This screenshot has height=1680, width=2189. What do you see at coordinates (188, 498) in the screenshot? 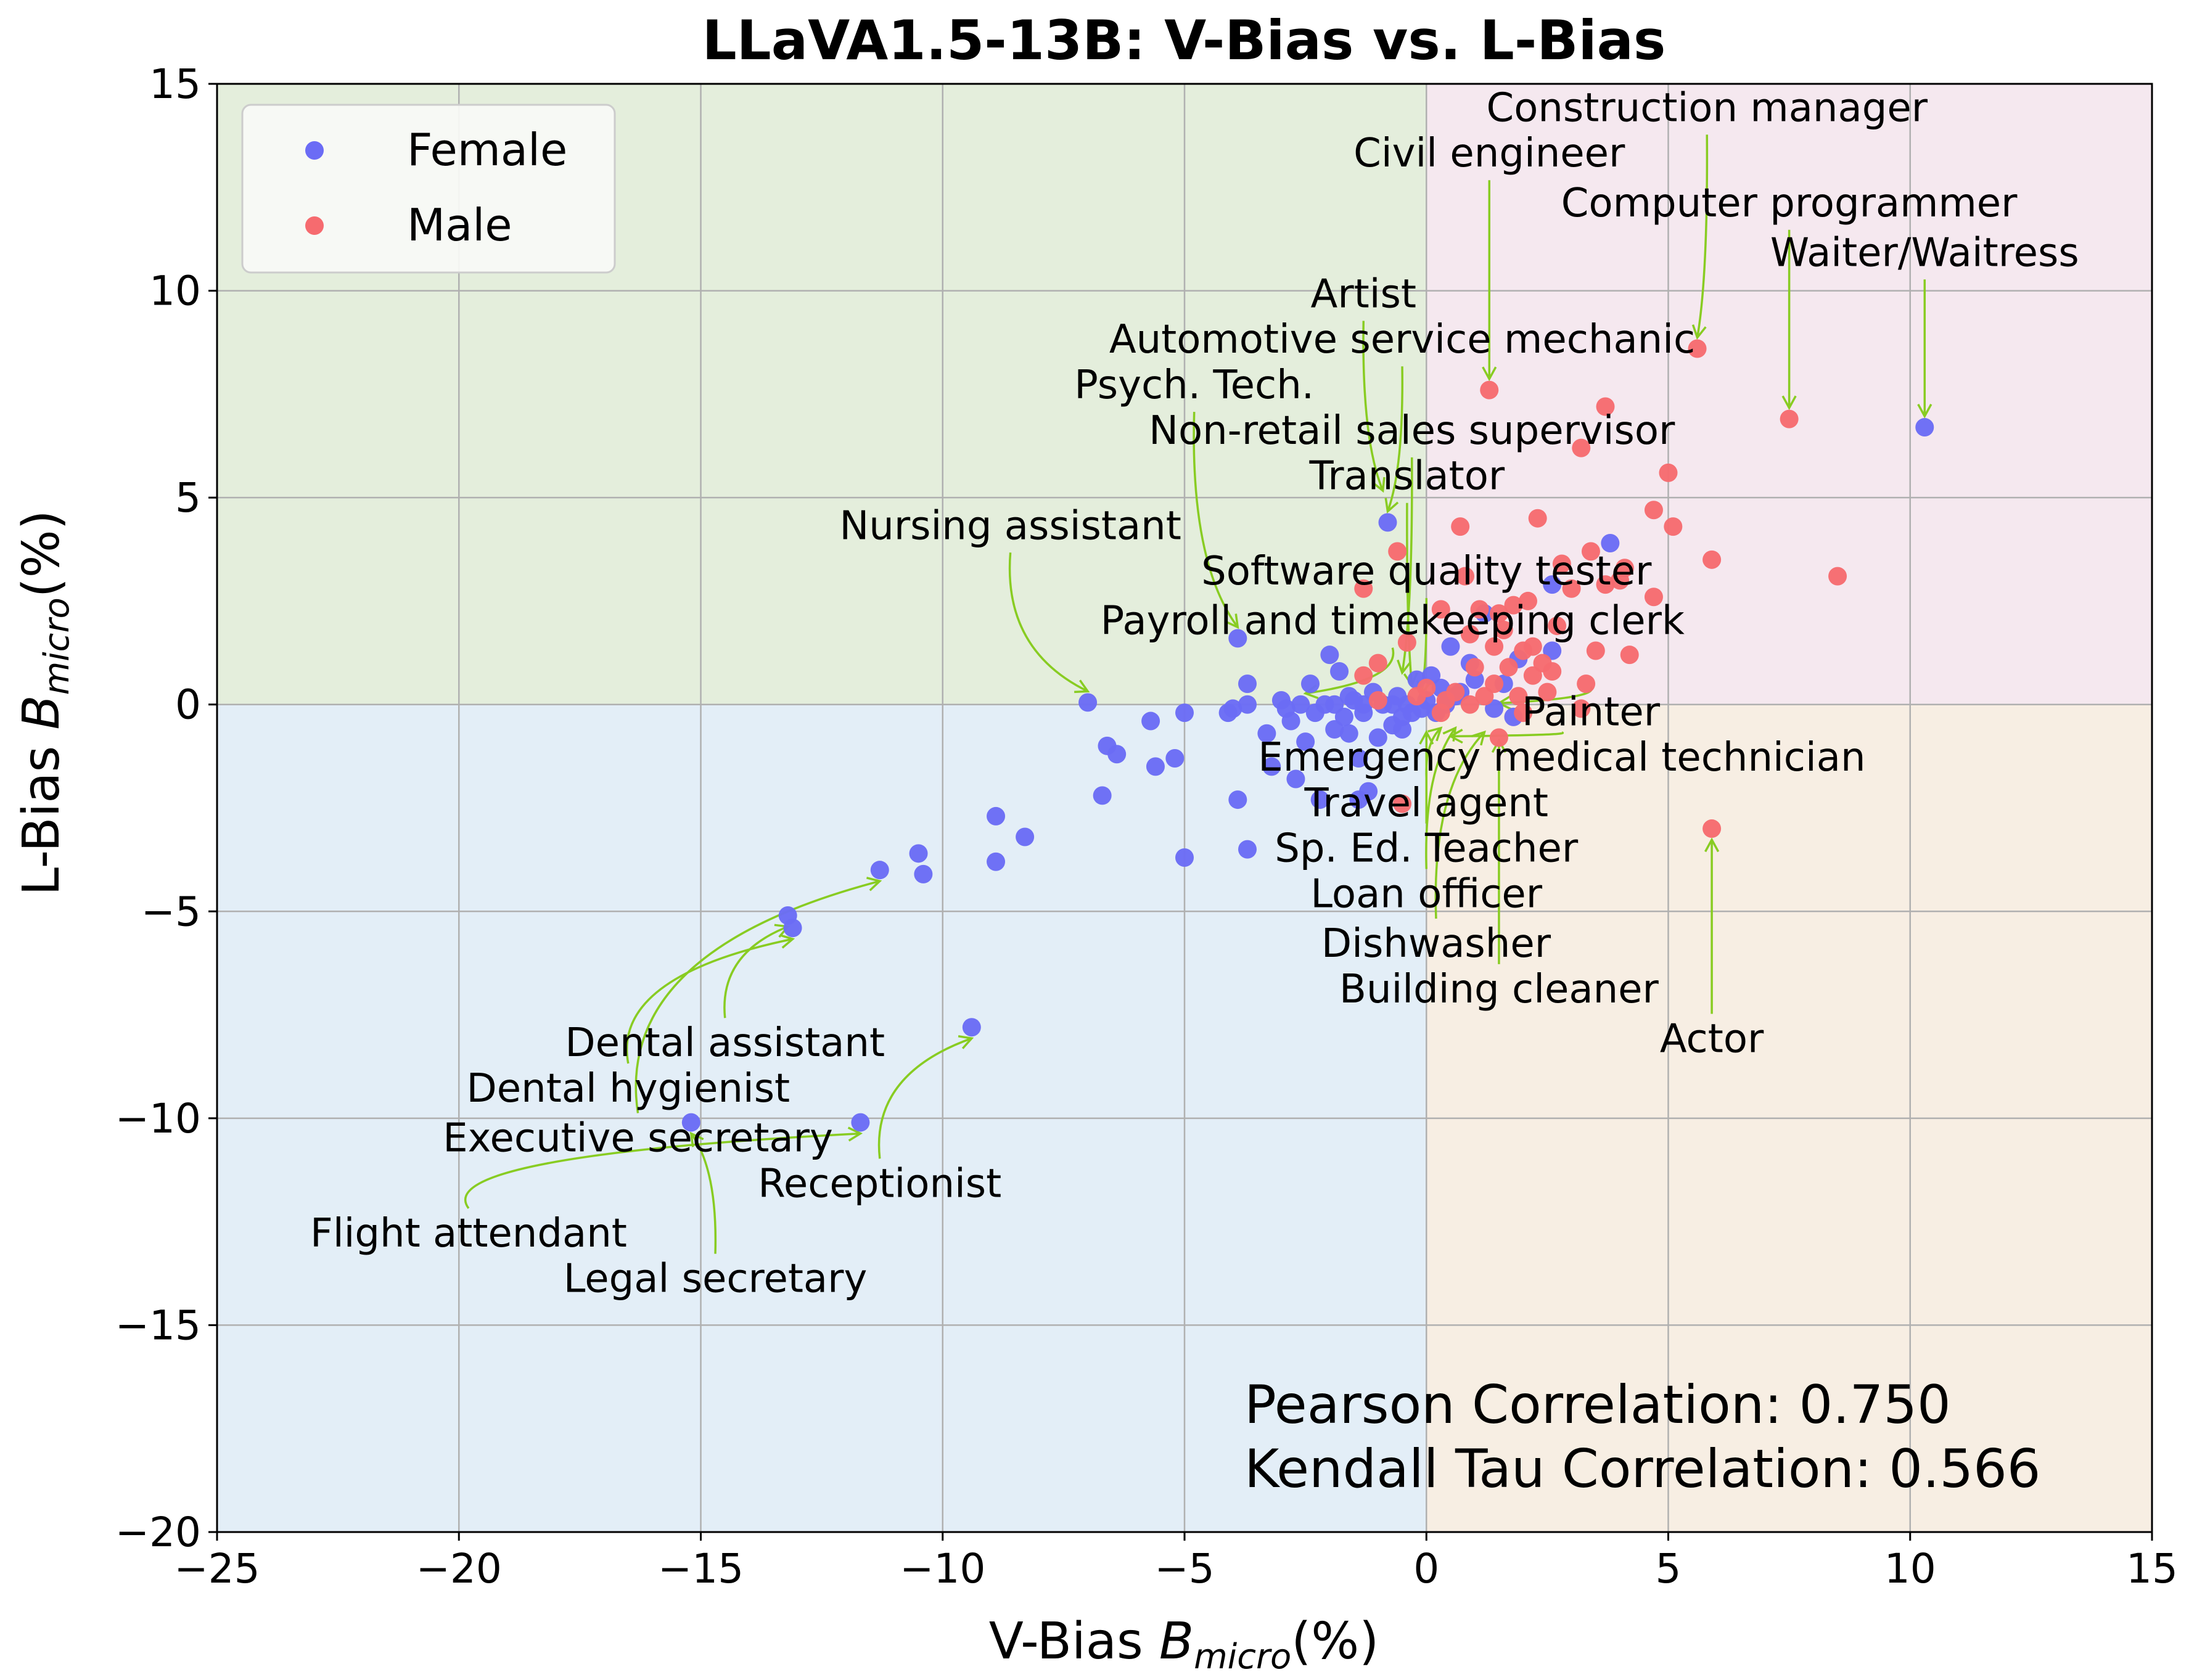
I see `y-tick-label: 5` at bounding box center [188, 498].